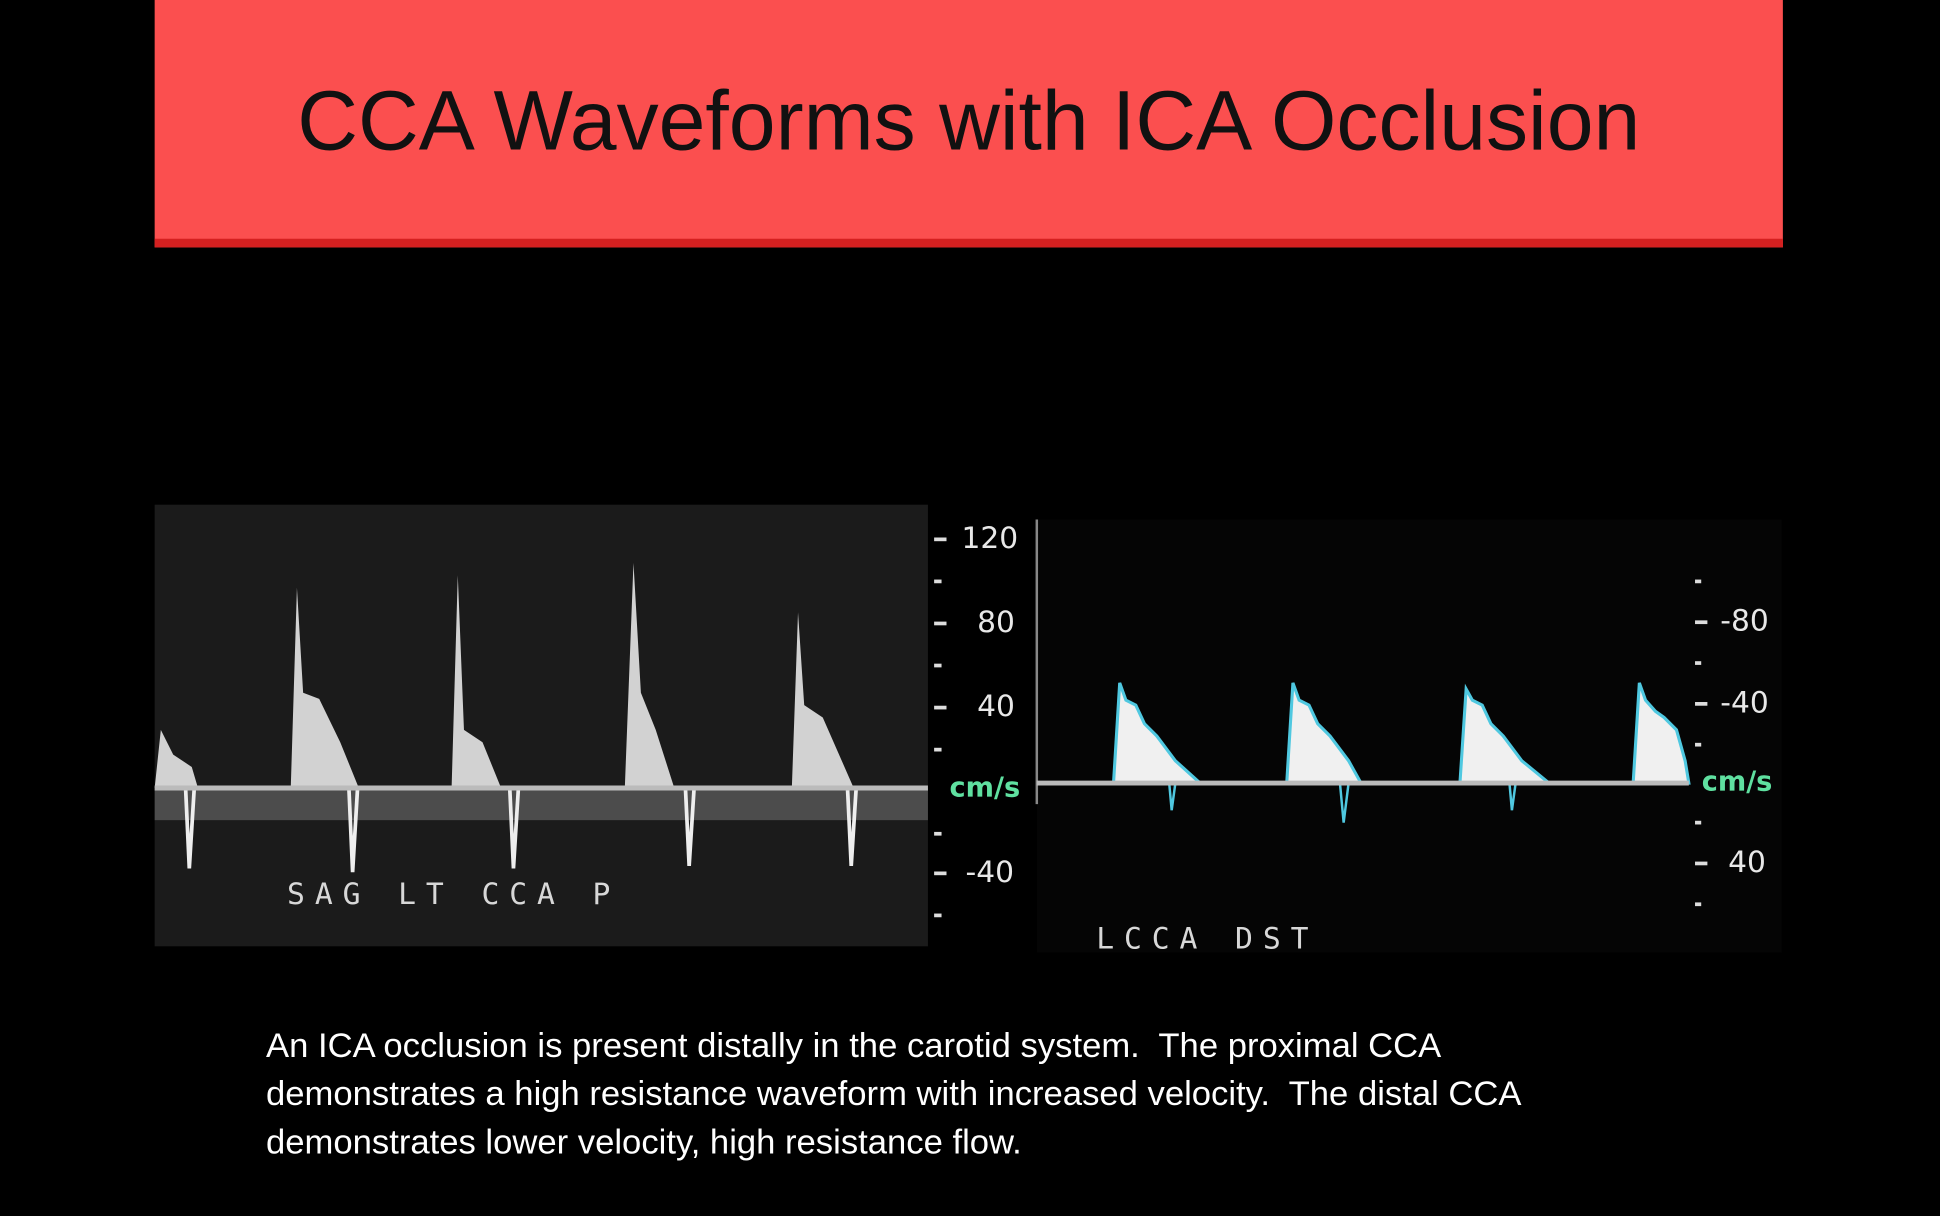 The width and height of the screenshot is (1940, 1216). What do you see at coordinates (1701, 743) in the screenshot?
I see `right-ticks` at bounding box center [1701, 743].